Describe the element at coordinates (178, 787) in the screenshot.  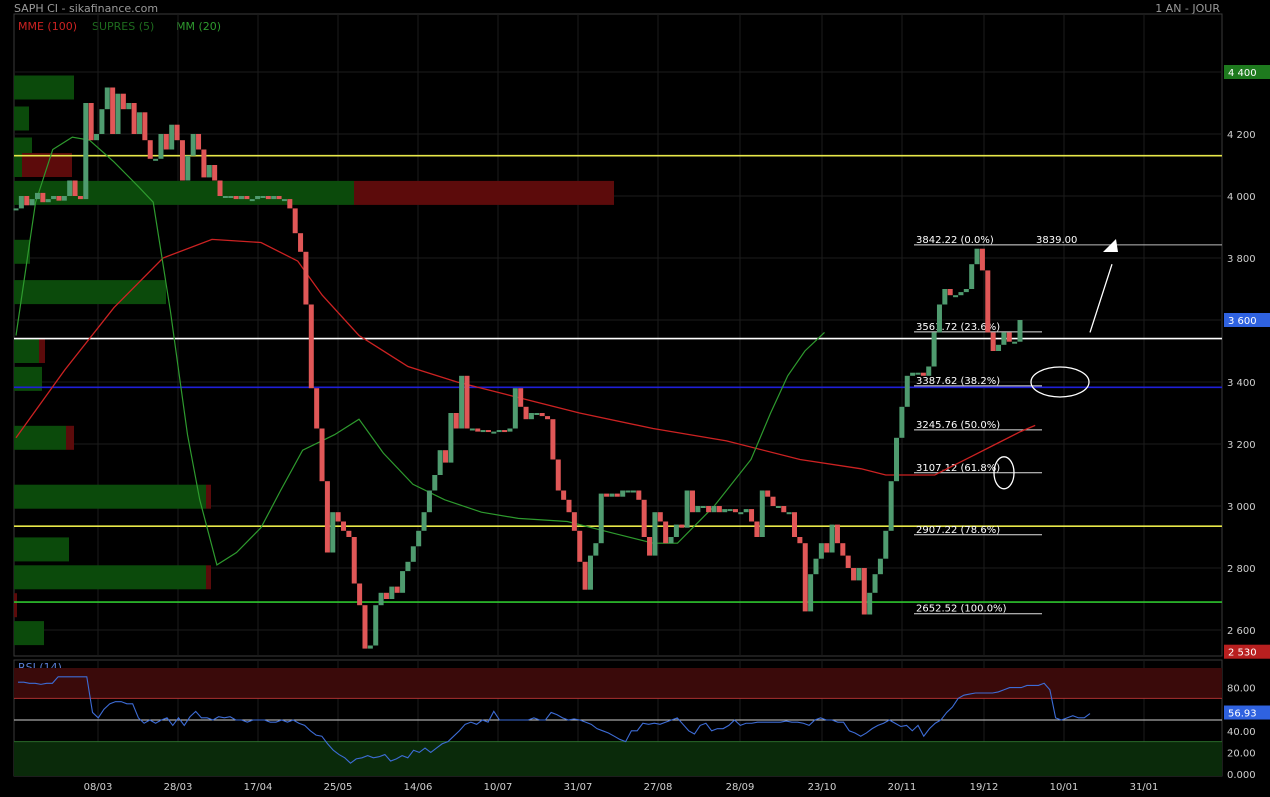
I see `x-tick-label: 28/03` at that location.